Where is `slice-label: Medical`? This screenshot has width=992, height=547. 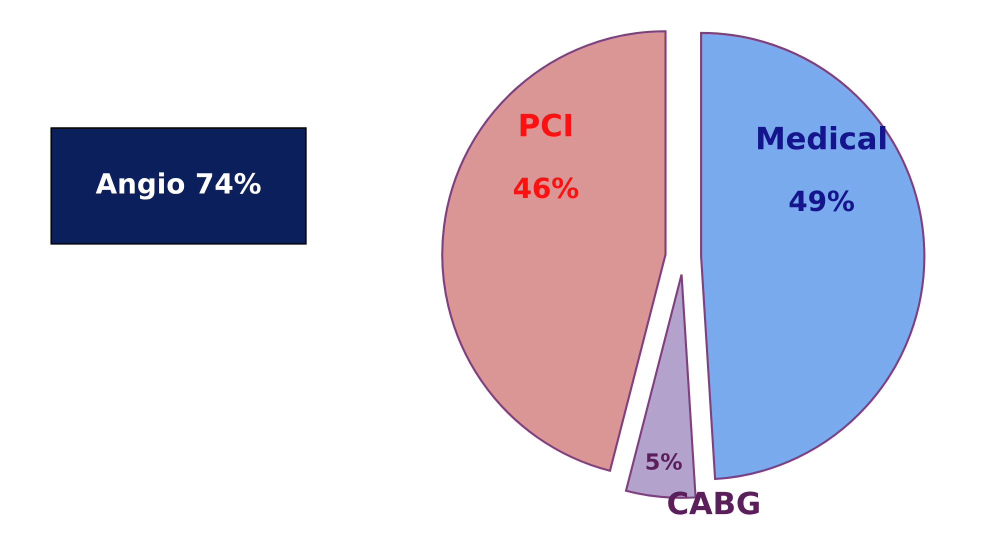
slice-label: Medical is located at coordinates (822, 138).